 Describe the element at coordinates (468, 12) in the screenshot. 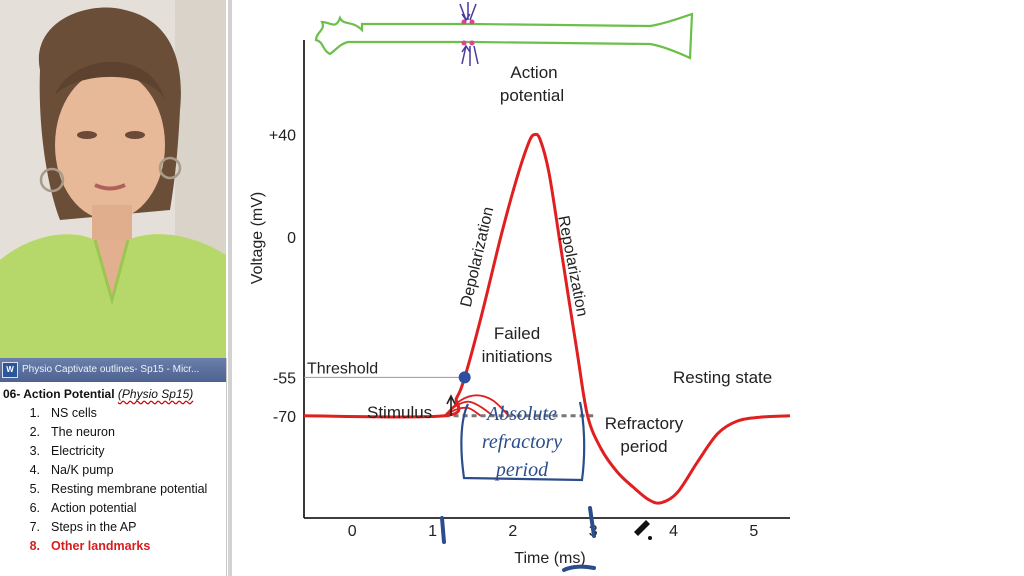

I see `ion-arrows-top` at that location.